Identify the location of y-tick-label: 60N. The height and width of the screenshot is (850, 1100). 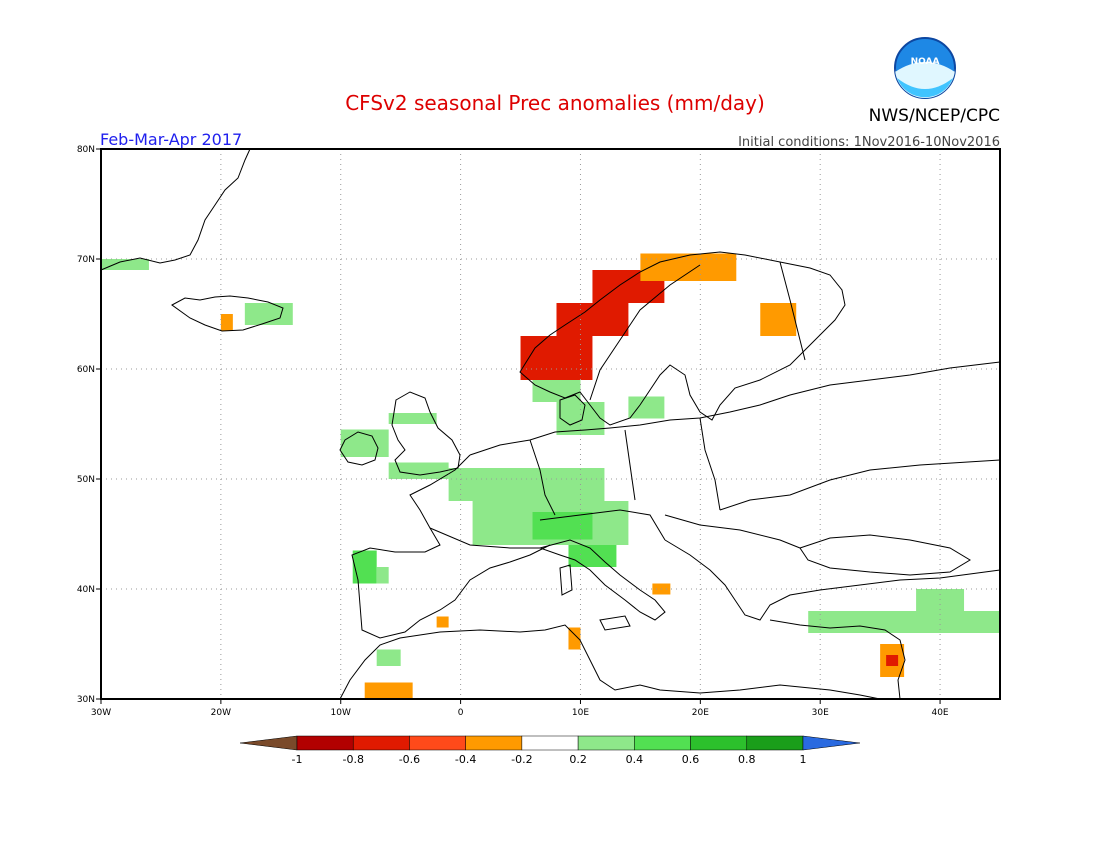
(86, 370).